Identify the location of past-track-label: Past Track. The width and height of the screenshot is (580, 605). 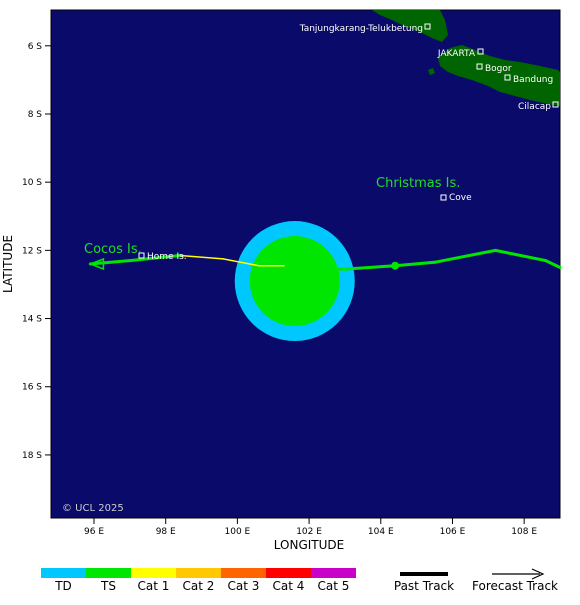
(424, 586).